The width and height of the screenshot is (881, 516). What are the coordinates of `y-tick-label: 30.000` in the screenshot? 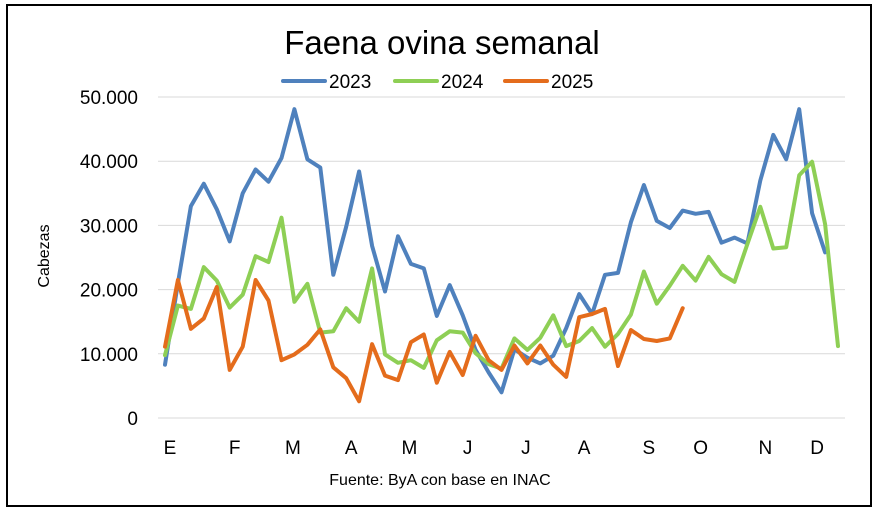 It's located at (109, 226).